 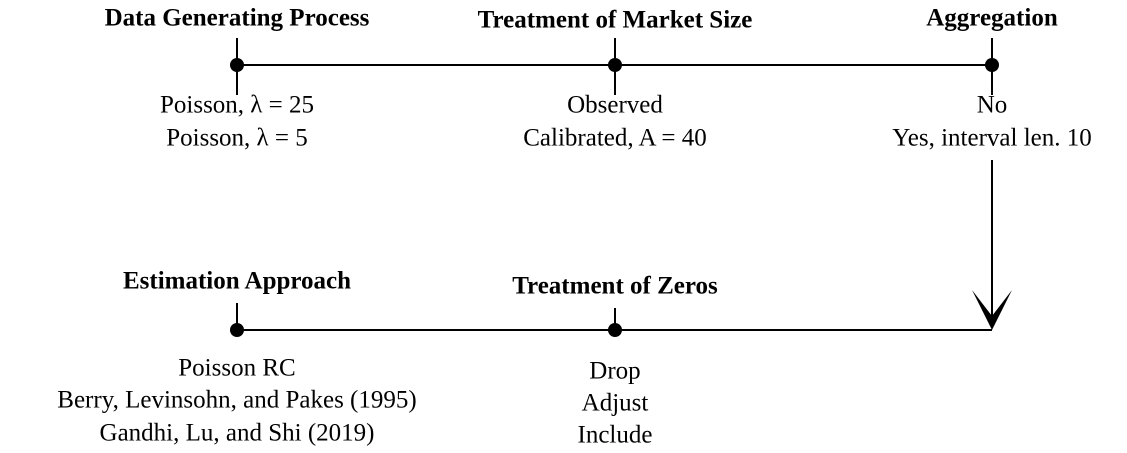 What do you see at coordinates (237, 105) in the screenshot?
I see `stage-option: Poisson, λ = 25` at bounding box center [237, 105].